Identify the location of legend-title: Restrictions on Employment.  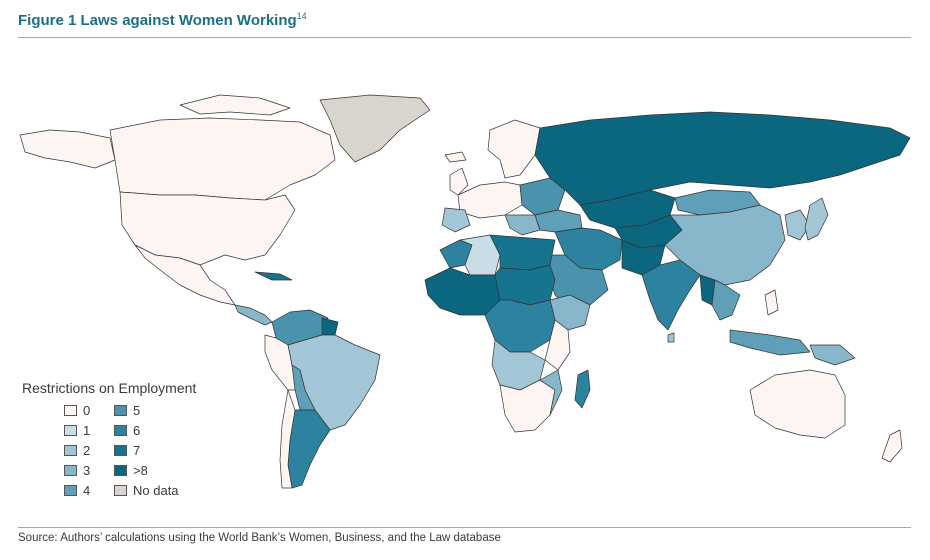
(109, 388).